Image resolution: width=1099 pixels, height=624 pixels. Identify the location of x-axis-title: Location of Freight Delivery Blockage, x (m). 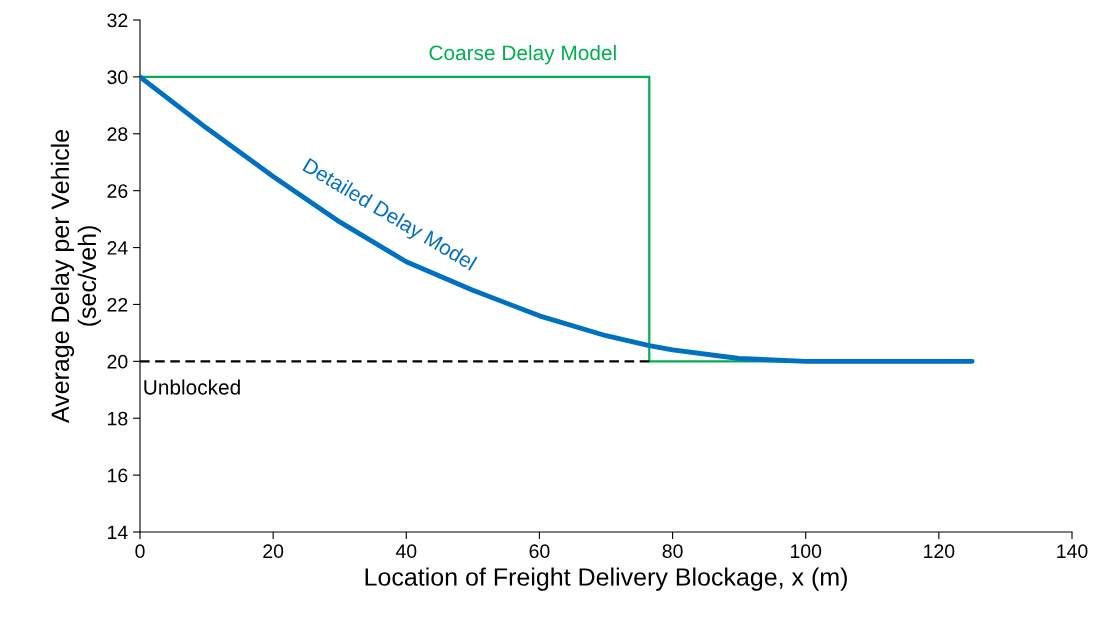
(606, 579).